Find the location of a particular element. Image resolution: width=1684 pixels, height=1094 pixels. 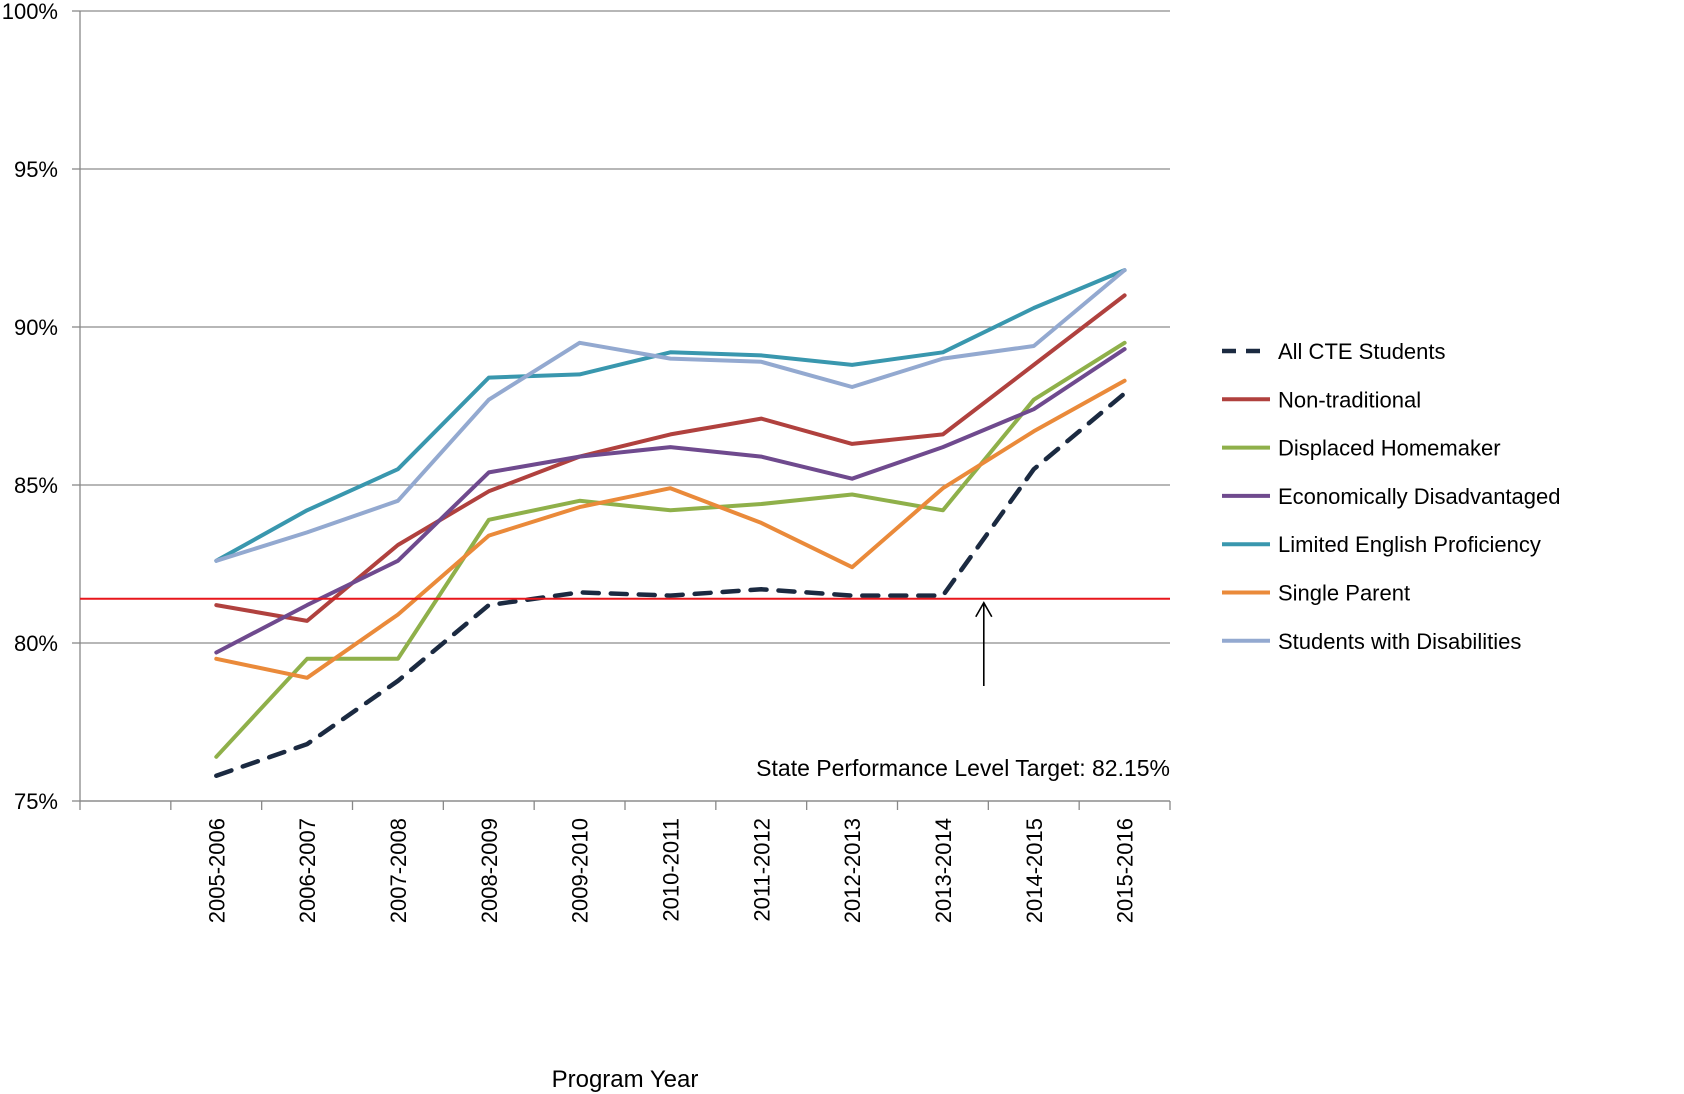

x-tick-label: 2009-2010 is located at coordinates (580, 870).